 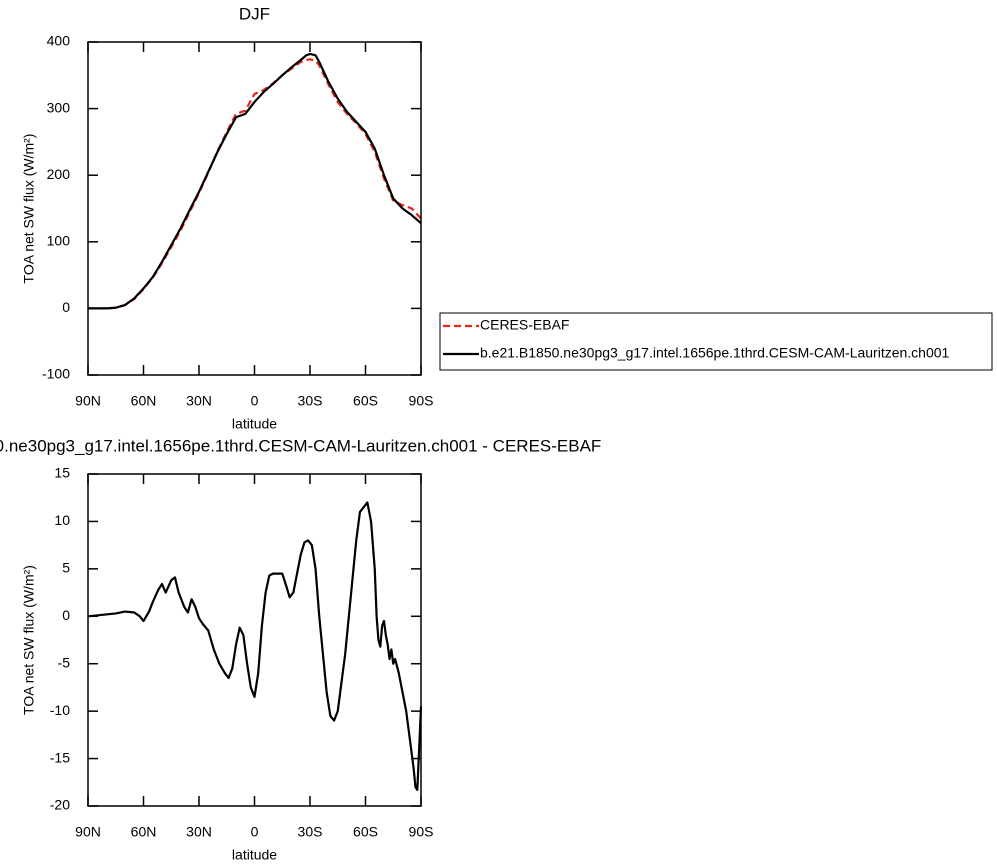 What do you see at coordinates (254, 13) in the screenshot?
I see `chart-title: DJF` at bounding box center [254, 13].